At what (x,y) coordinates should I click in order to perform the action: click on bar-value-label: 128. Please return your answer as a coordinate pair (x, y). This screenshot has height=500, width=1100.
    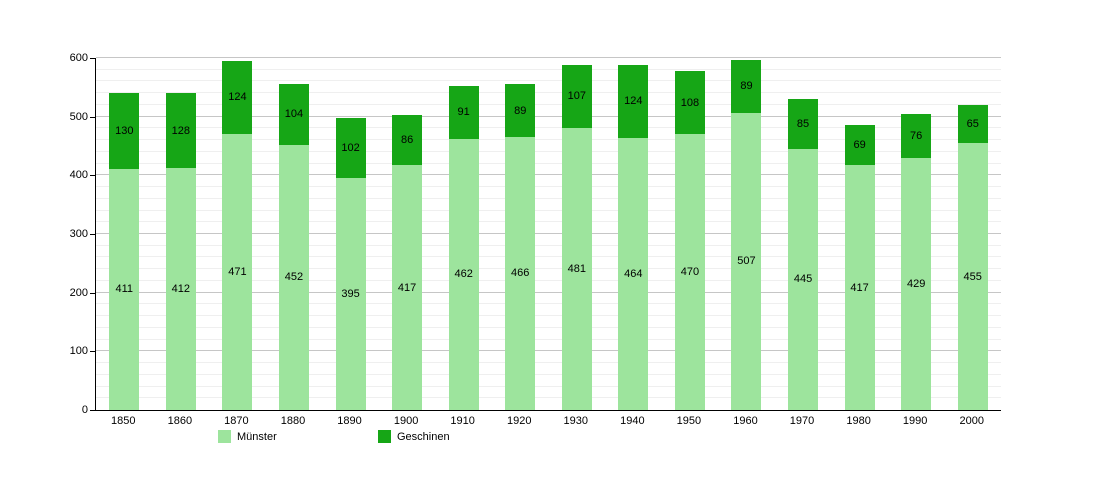
    Looking at the image, I should click on (181, 130).